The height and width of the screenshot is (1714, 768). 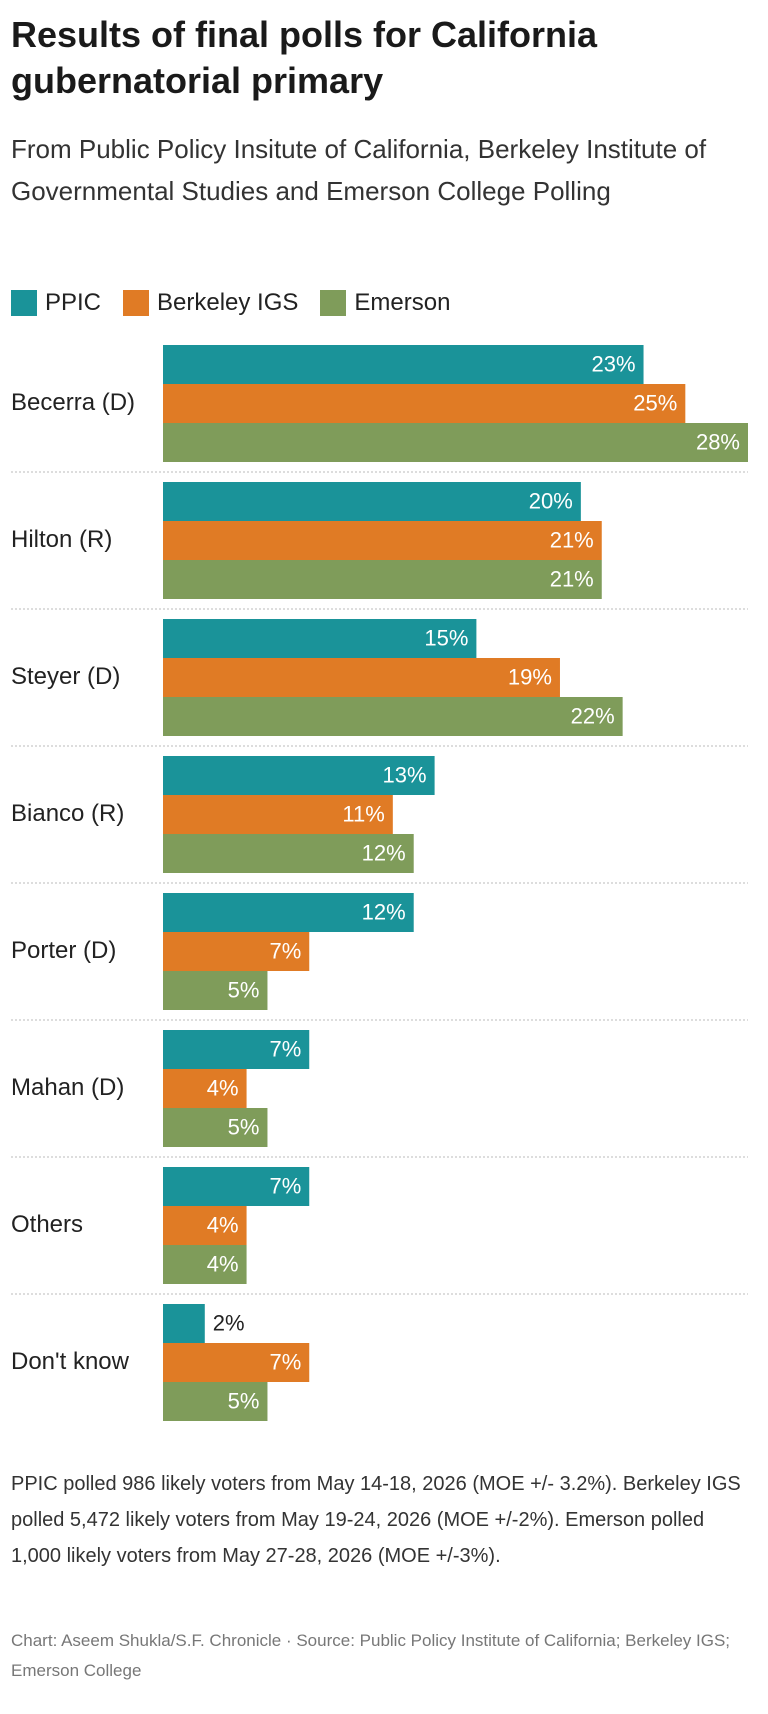 What do you see at coordinates (402, 302) in the screenshot?
I see `legend-label: Emerson` at bounding box center [402, 302].